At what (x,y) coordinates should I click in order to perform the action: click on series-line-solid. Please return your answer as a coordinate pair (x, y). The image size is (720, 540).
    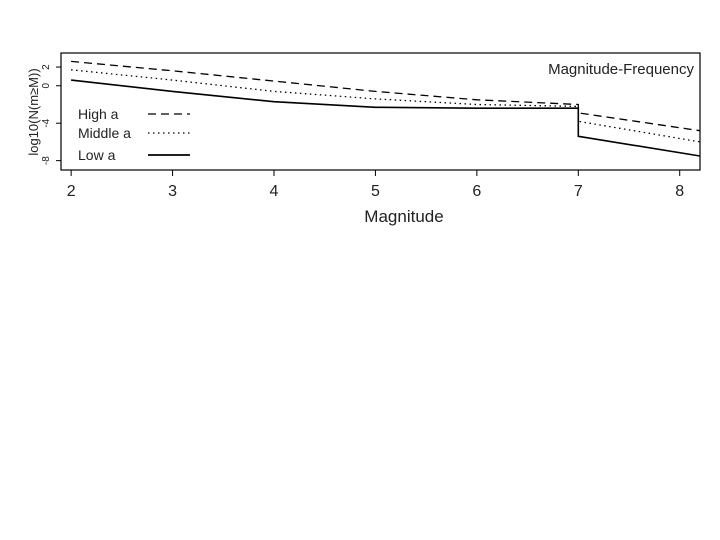
    Looking at the image, I should click on (386, 118).